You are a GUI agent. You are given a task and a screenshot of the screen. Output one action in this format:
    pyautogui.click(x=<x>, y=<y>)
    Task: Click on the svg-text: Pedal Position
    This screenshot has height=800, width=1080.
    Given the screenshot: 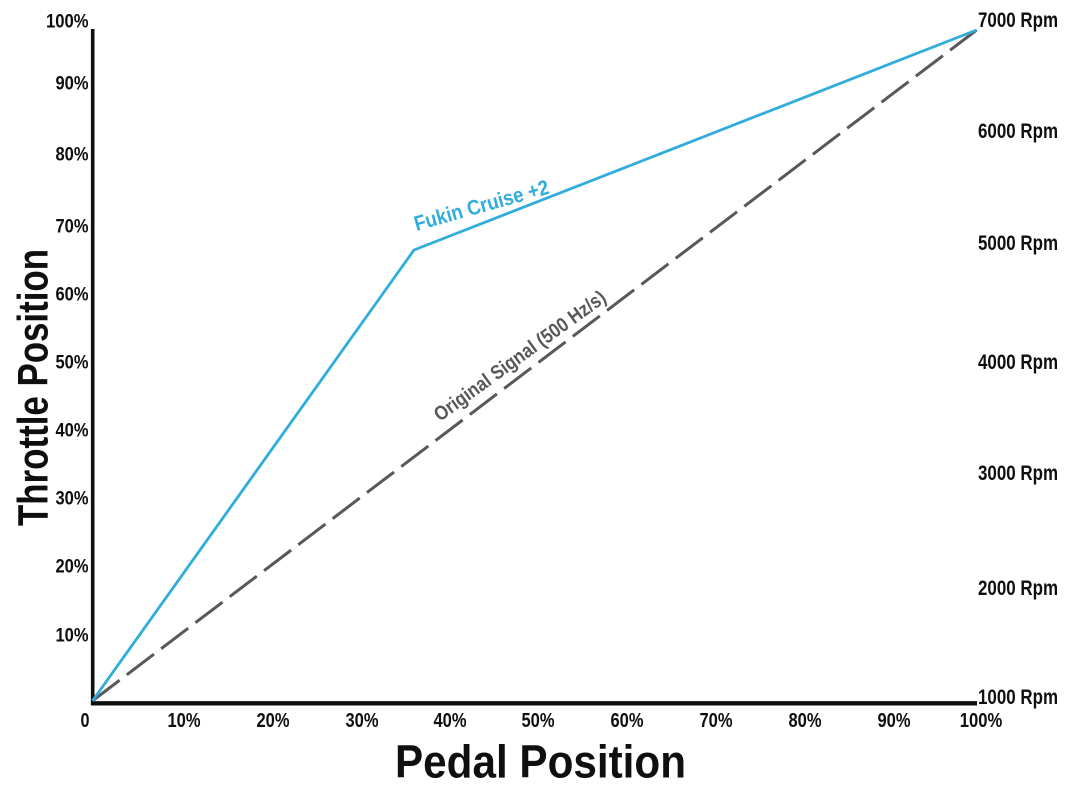 What is the action you would take?
    pyautogui.click(x=540, y=762)
    